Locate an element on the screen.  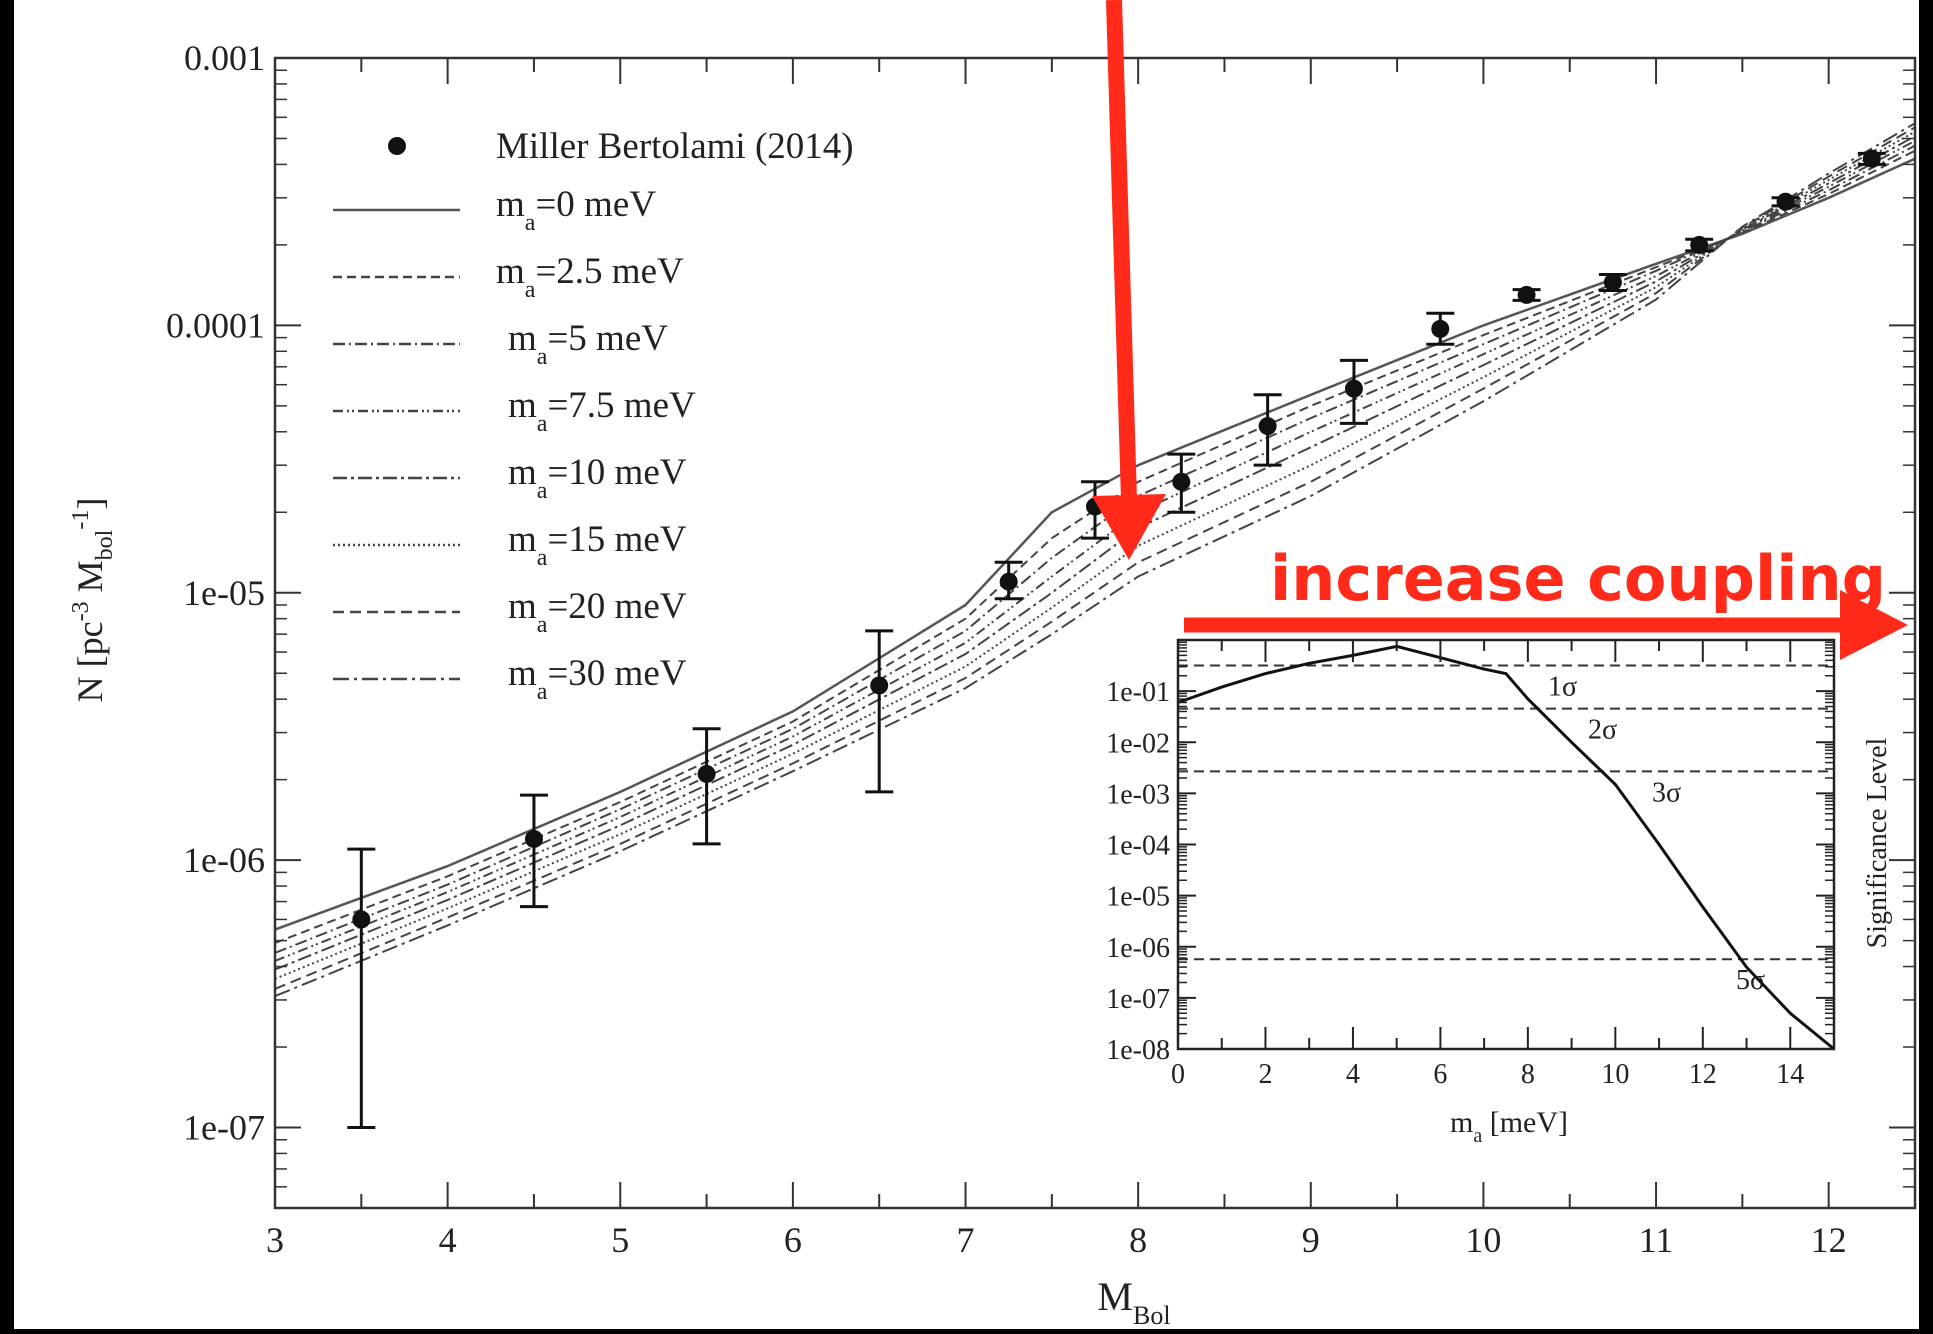
right-arrow-head is located at coordinates (1874, 625).